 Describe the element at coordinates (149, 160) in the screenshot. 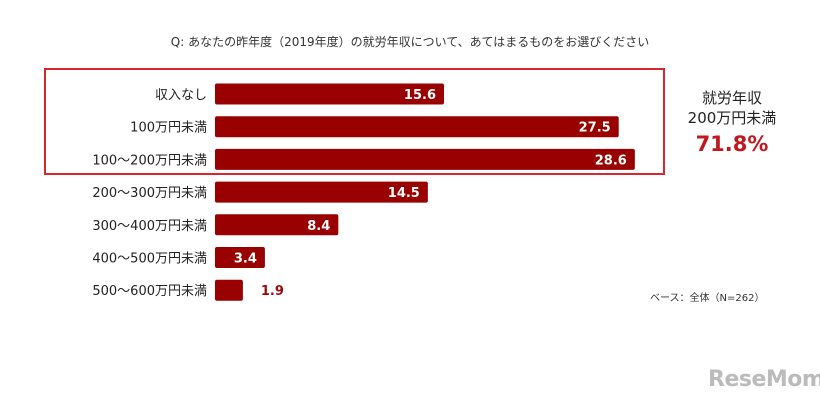

I see `category-label: 100～200万円未満` at that location.